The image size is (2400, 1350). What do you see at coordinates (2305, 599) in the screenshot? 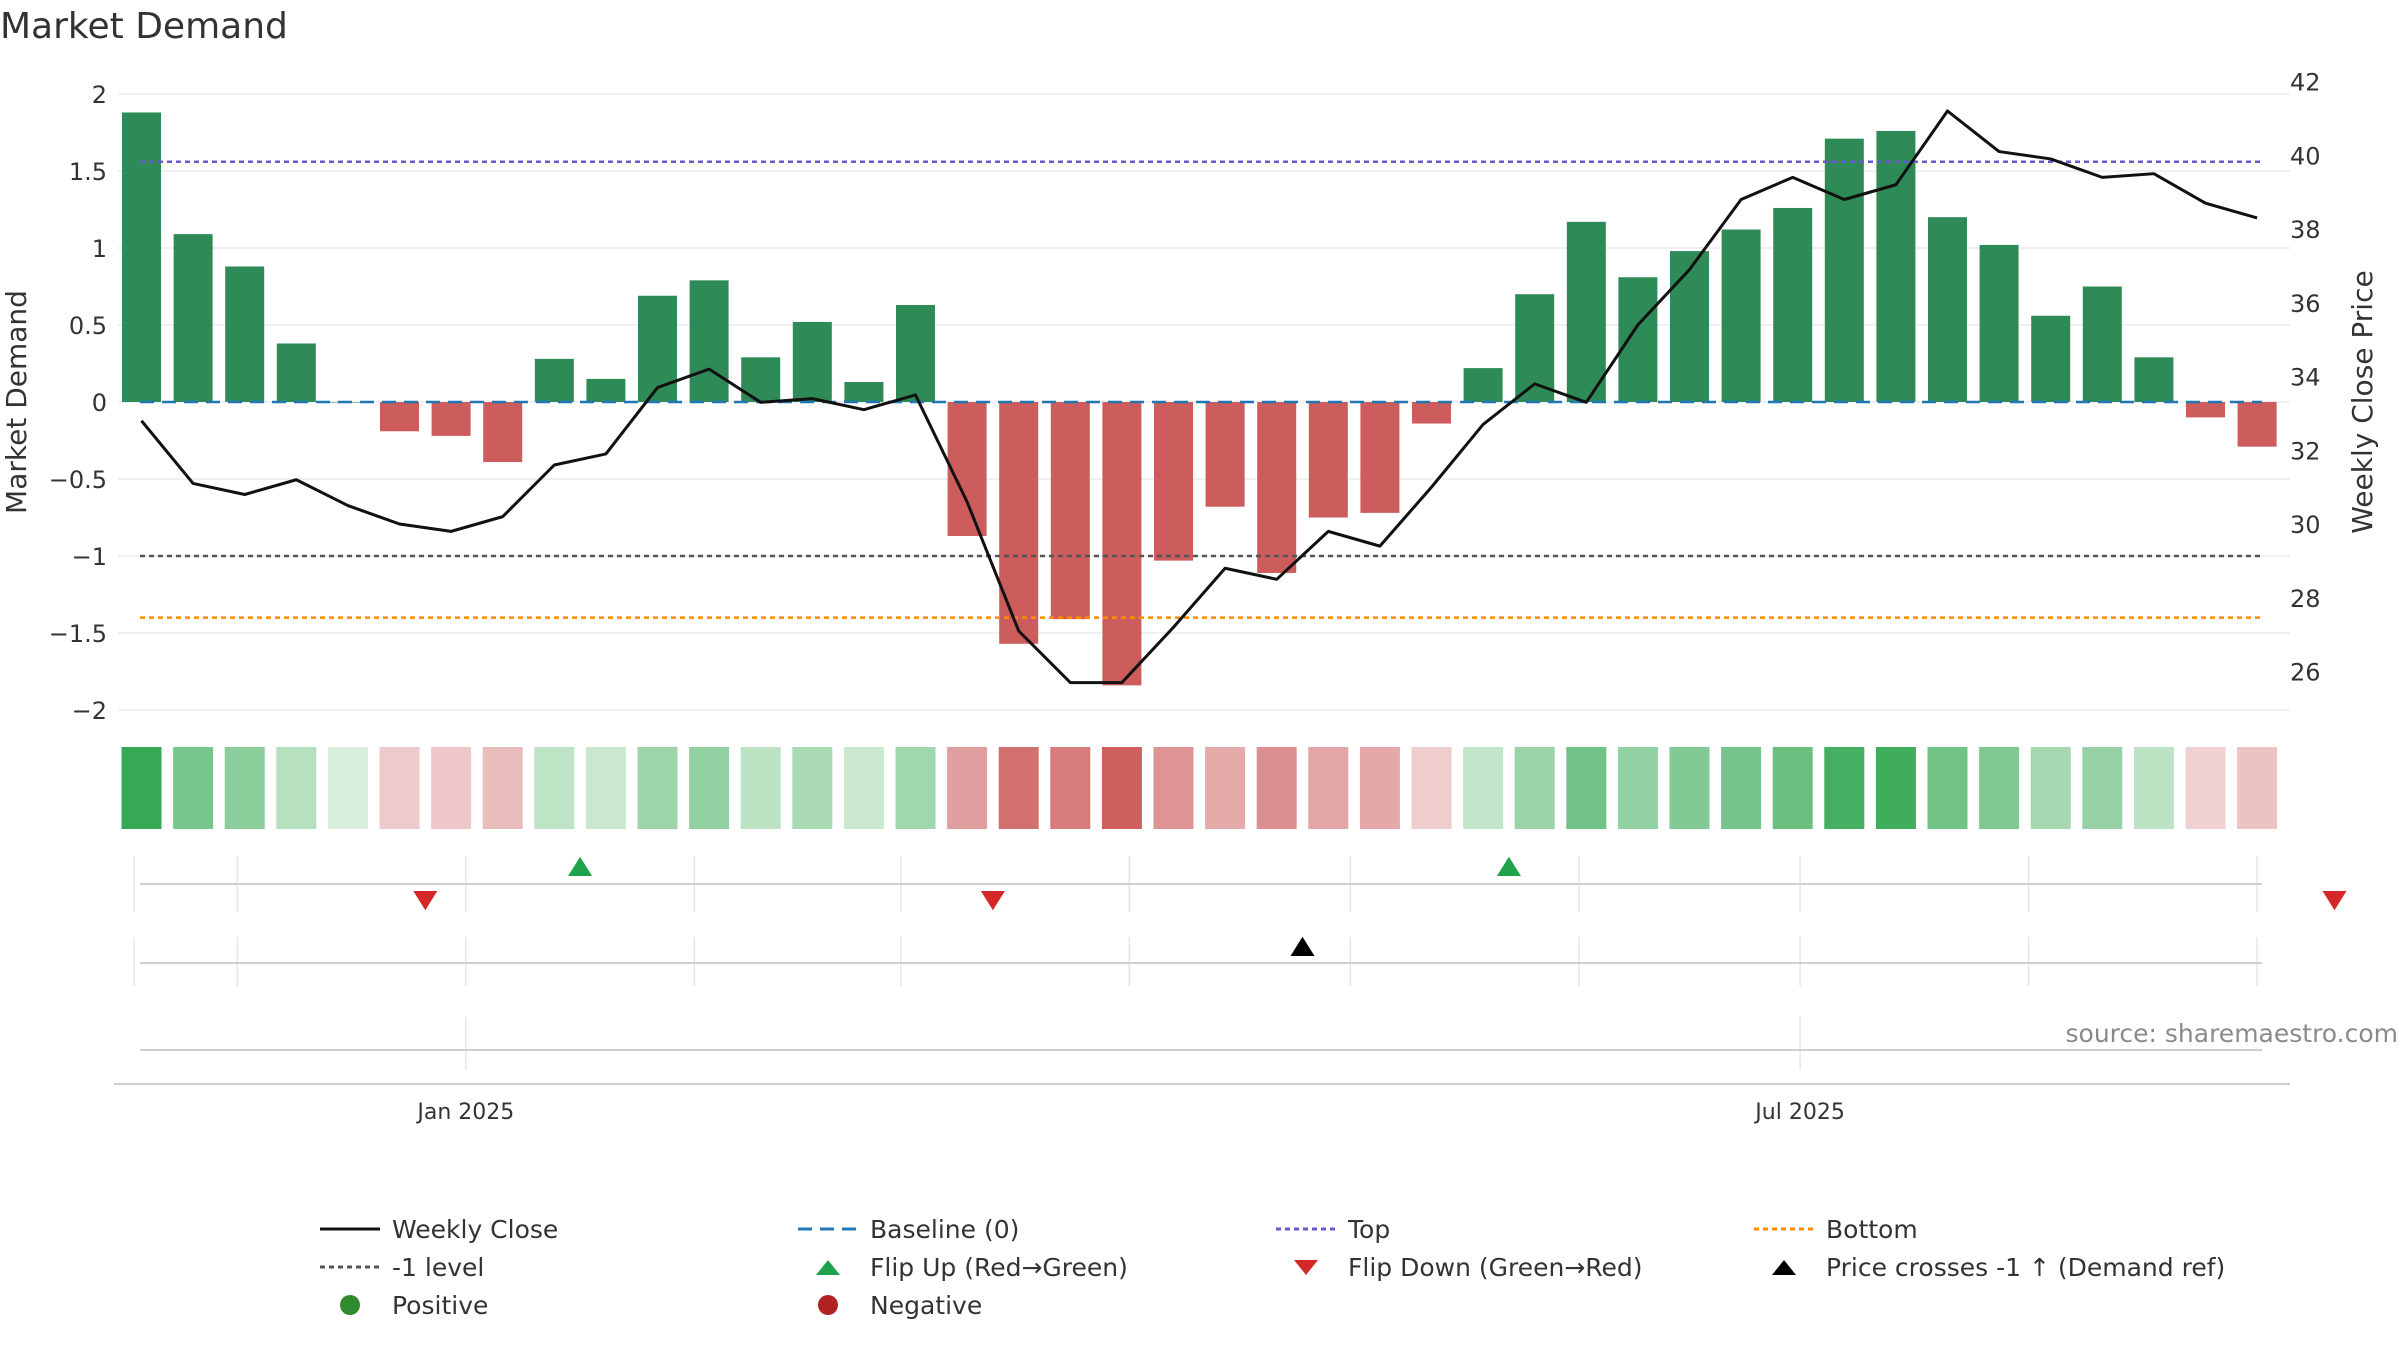
I see `y2-tick-label: 28` at bounding box center [2305, 599].